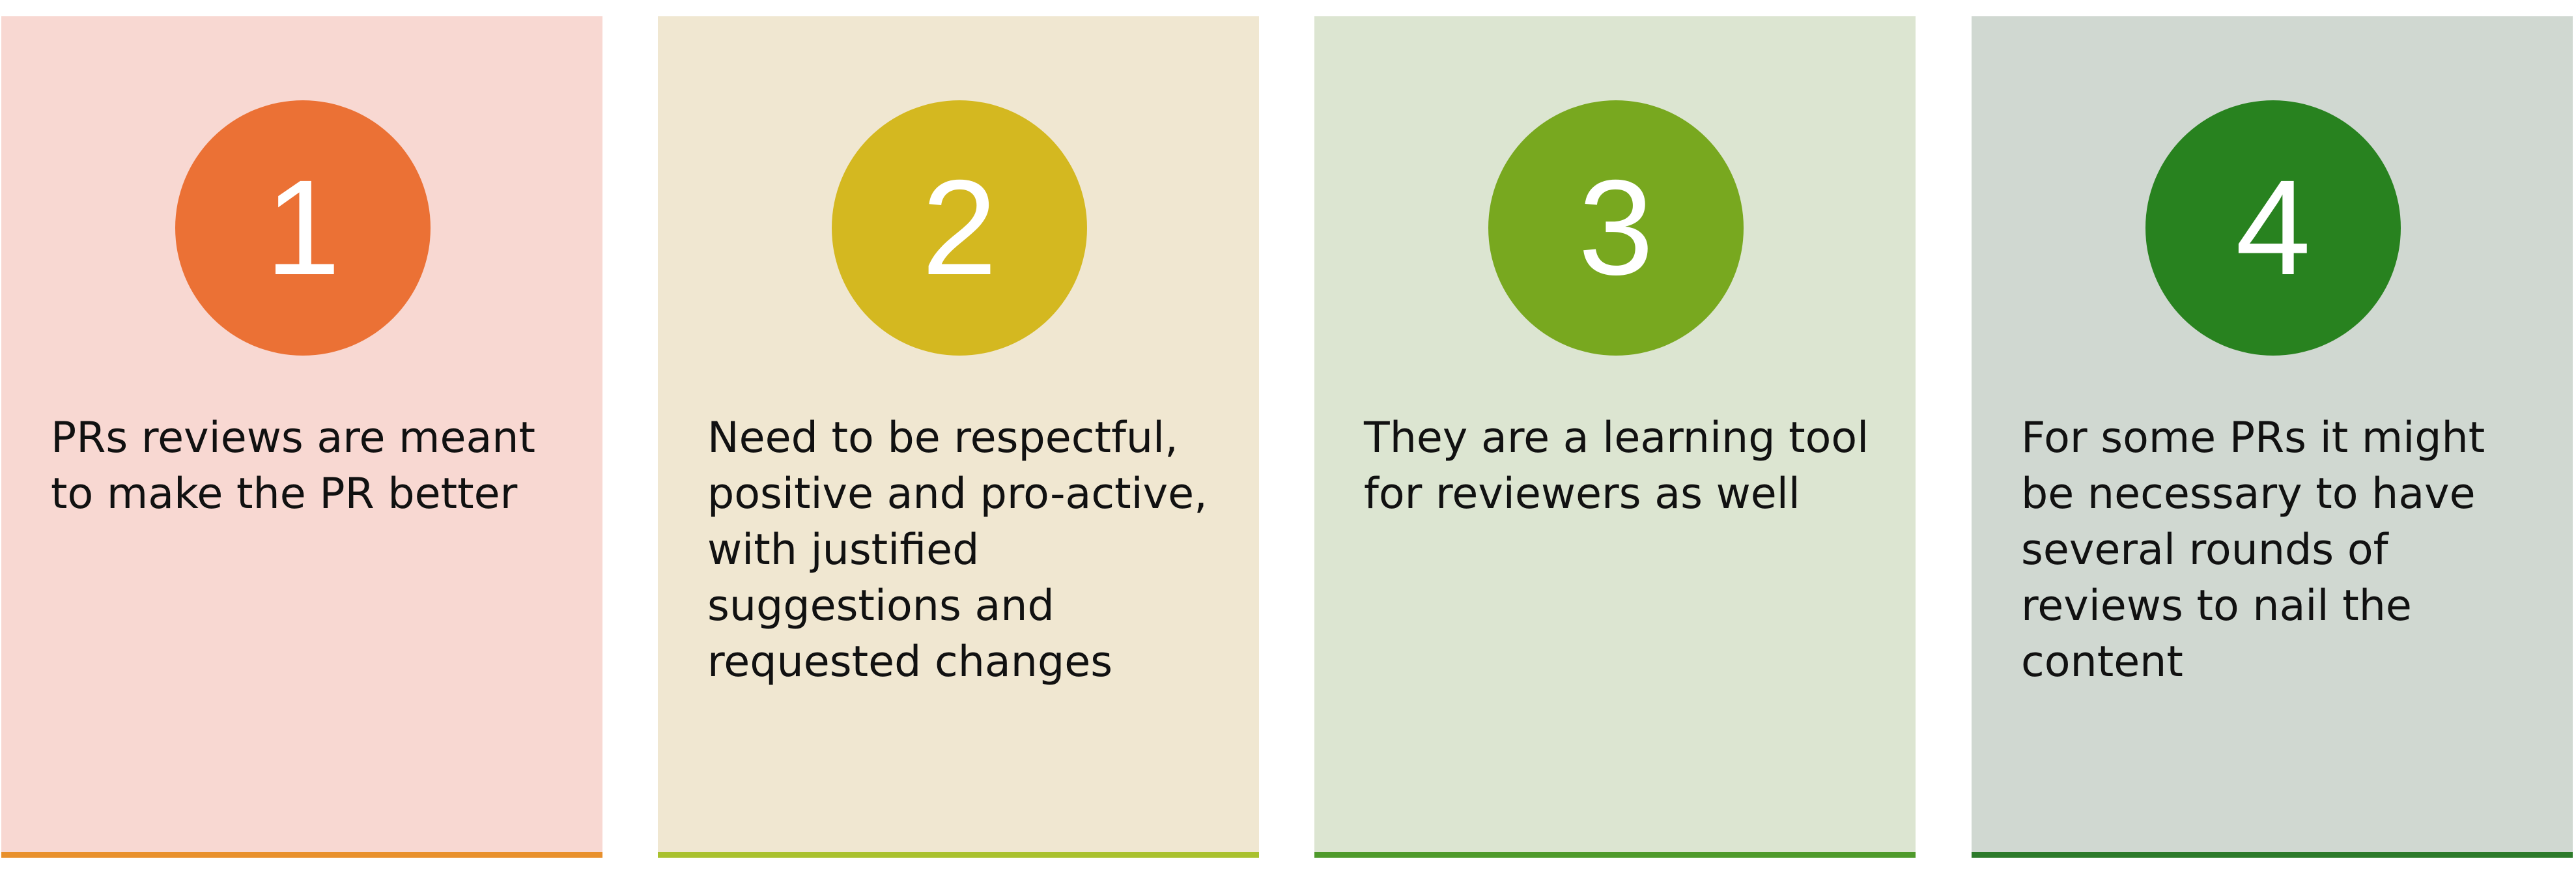 This screenshot has width=2576, height=874. Describe the element at coordinates (2272, 855) in the screenshot. I see `card-4-accent-bar` at that location.